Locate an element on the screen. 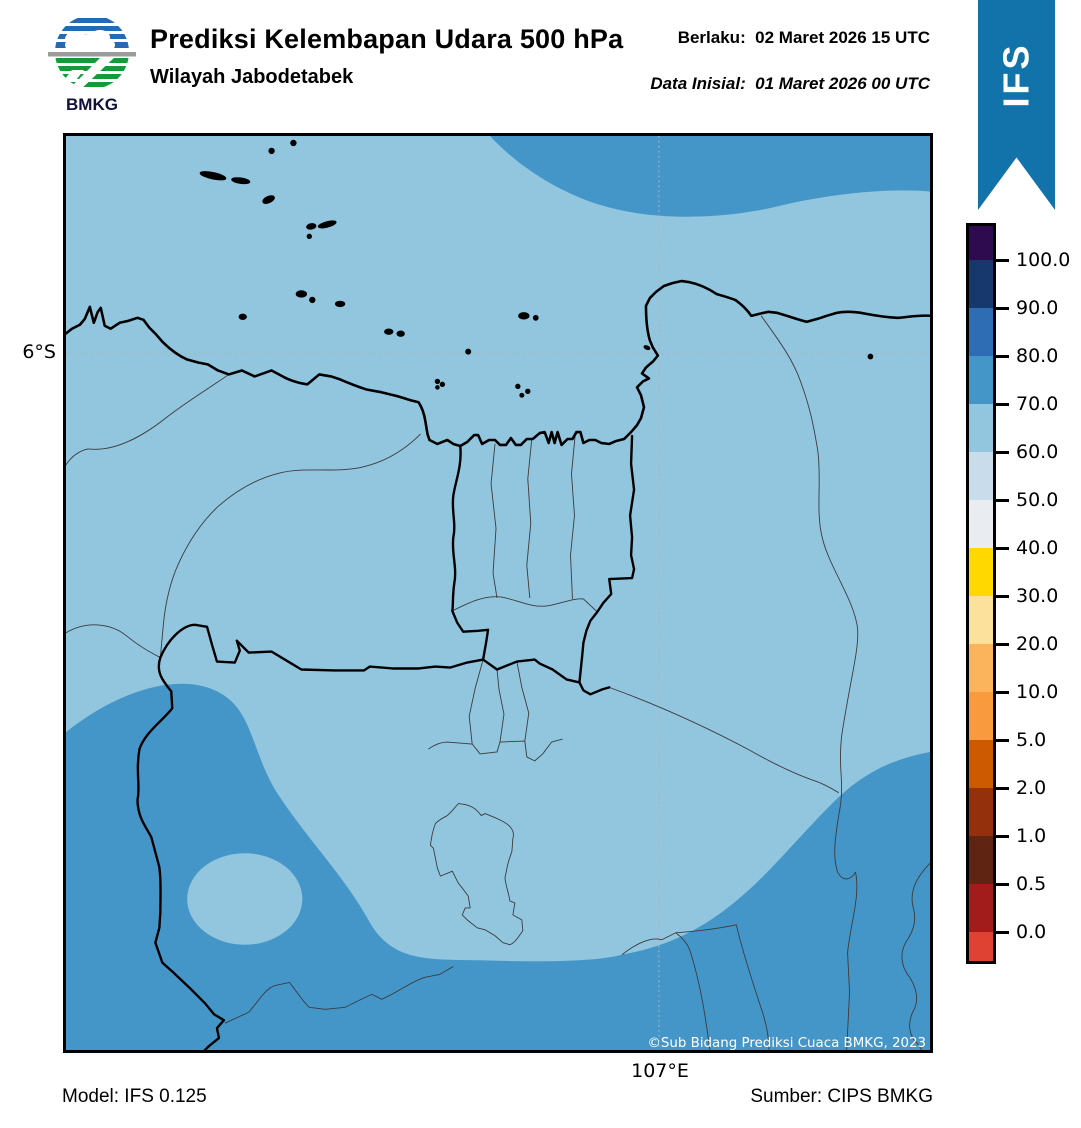 This screenshot has height=1128, width=1081. colorbar-tick-label: 10.0 is located at coordinates (1037, 692).